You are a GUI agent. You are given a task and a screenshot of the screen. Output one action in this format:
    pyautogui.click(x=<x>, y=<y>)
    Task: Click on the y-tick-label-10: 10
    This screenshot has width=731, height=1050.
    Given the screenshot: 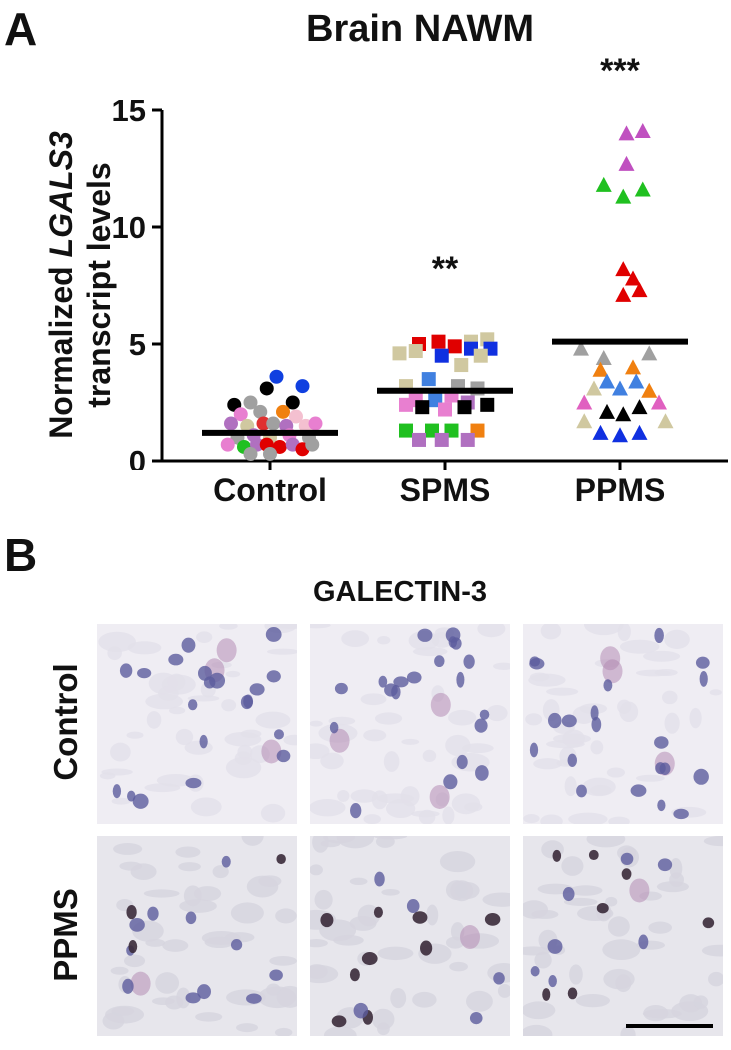 What is the action you would take?
    pyautogui.click(x=129, y=227)
    